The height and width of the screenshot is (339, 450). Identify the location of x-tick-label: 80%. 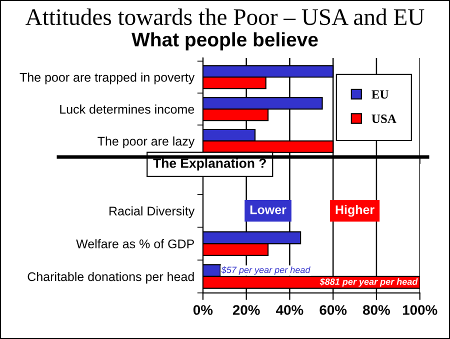
(376, 310).